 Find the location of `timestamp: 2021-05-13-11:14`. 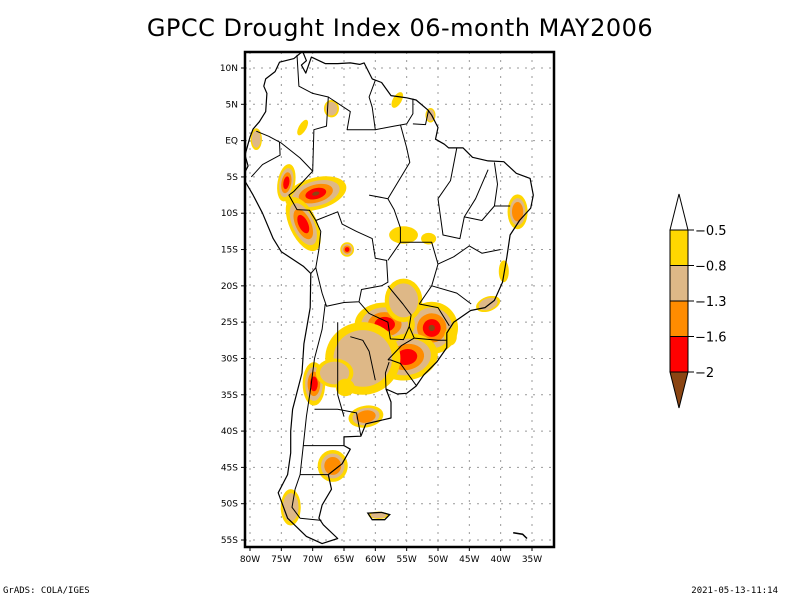

timestamp: 2021-05-13-11:14 is located at coordinates (734, 591).